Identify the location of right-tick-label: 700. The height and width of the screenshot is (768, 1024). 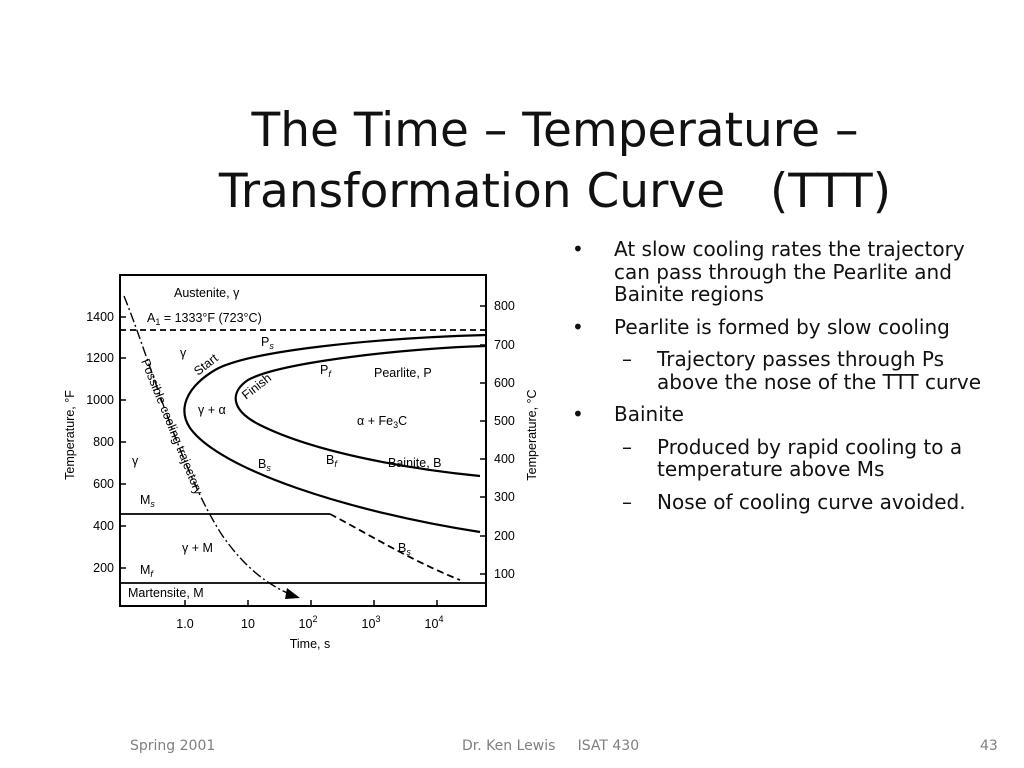
(504, 345).